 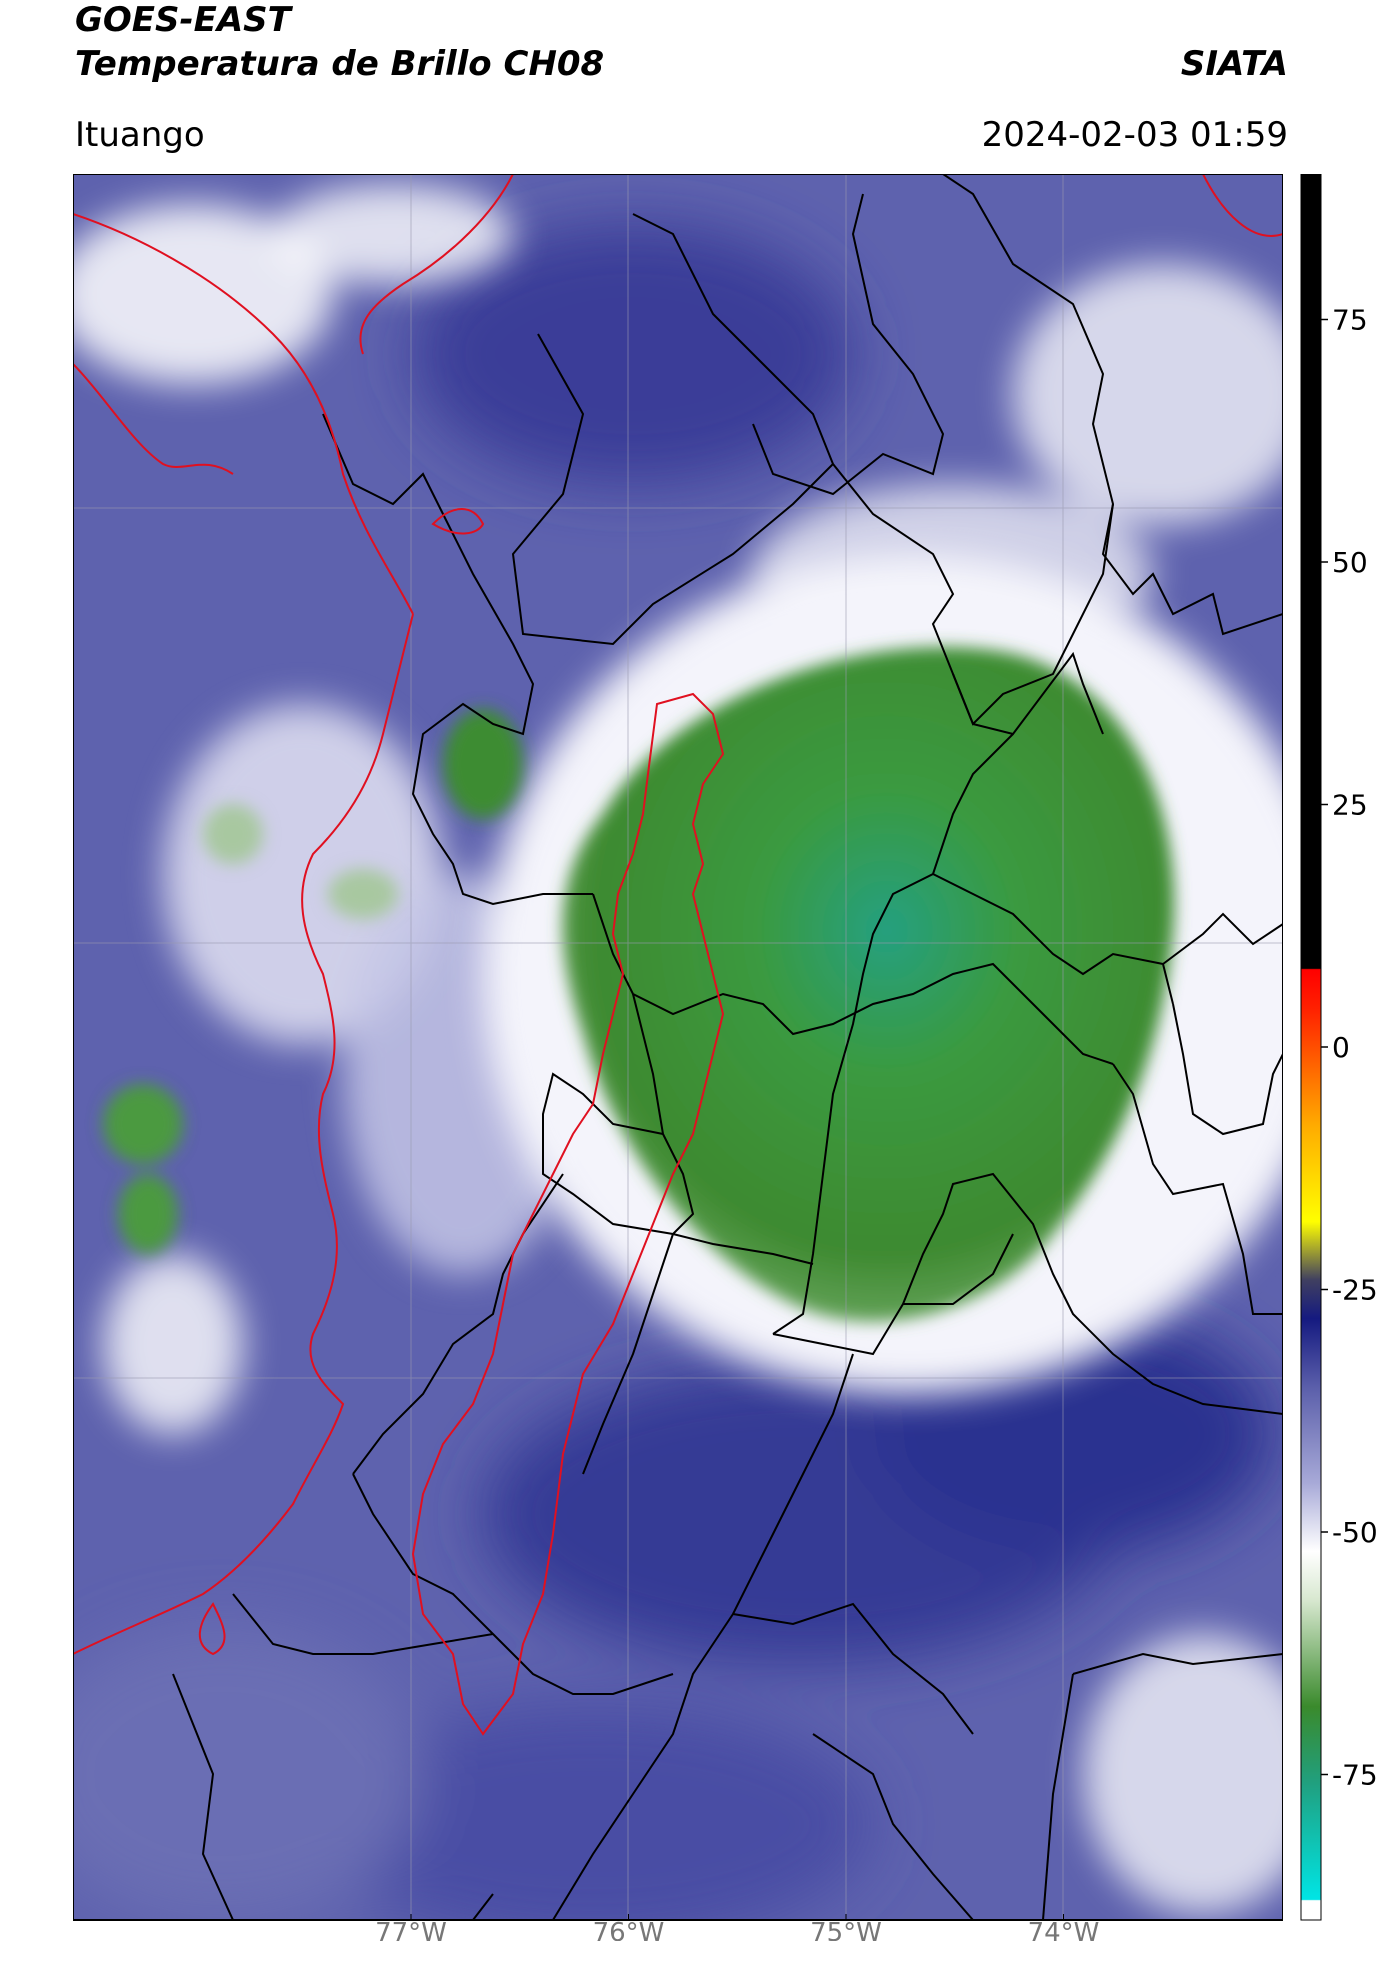 What do you see at coordinates (1355, 1290) in the screenshot?
I see `colorbar-tick-label: -25` at bounding box center [1355, 1290].